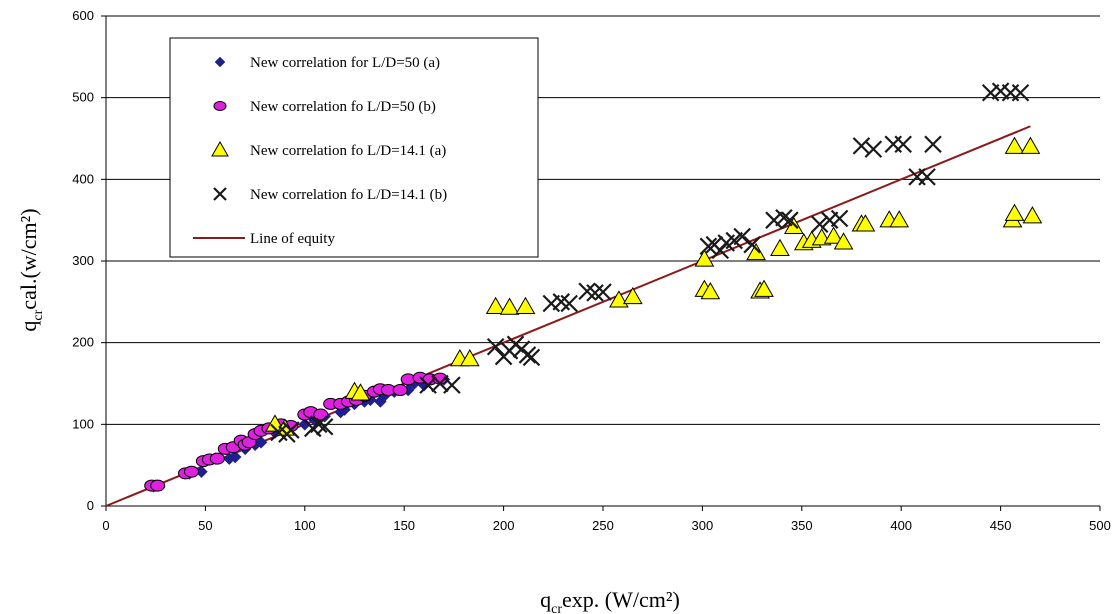 Image resolution: width=1119 pixels, height=614 pixels. What do you see at coordinates (348, 195) in the screenshot?
I see `legend-label: New correlation fo L/D=14.1 (b)` at bounding box center [348, 195].